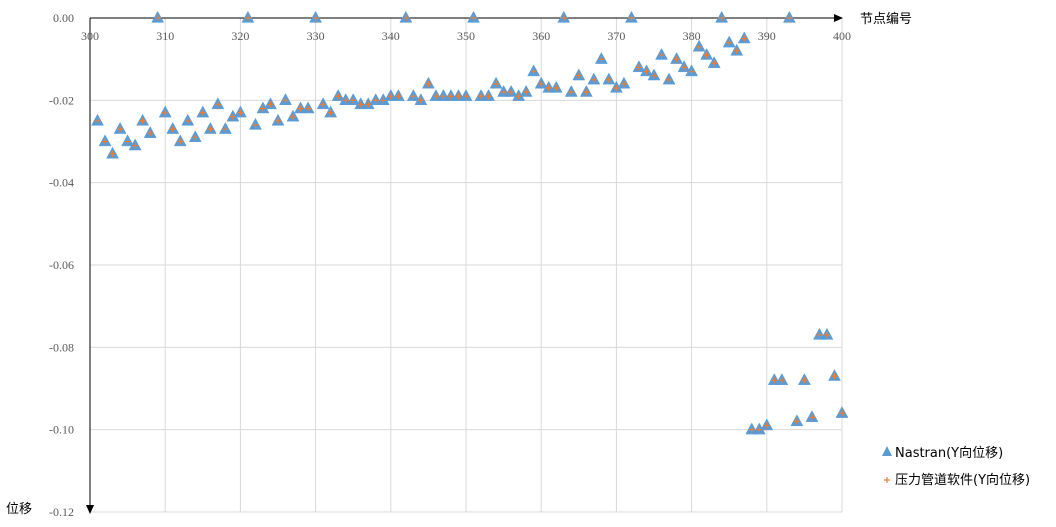 Image resolution: width=1056 pixels, height=527 pixels. Describe the element at coordinates (616, 36) in the screenshot. I see `x-tick-label: 370` at that location.